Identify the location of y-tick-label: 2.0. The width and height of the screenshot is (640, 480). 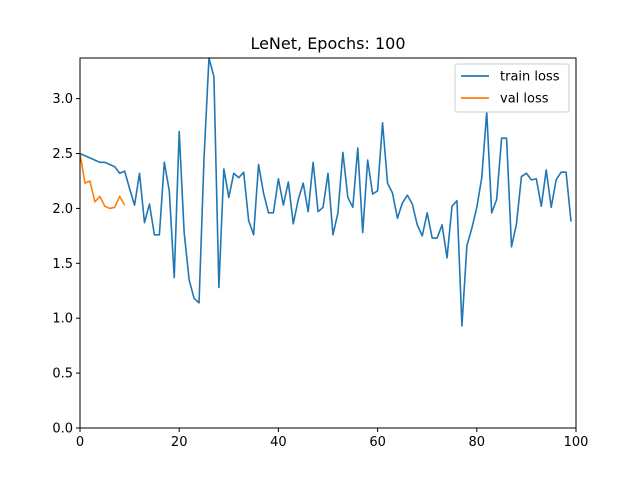
(62, 209).